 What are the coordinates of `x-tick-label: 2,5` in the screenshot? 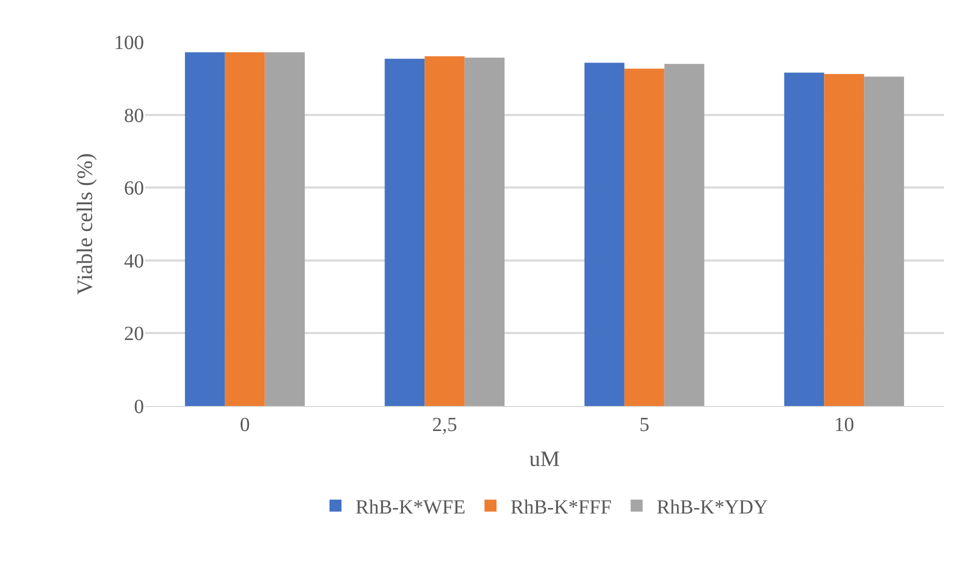 It's located at (445, 425).